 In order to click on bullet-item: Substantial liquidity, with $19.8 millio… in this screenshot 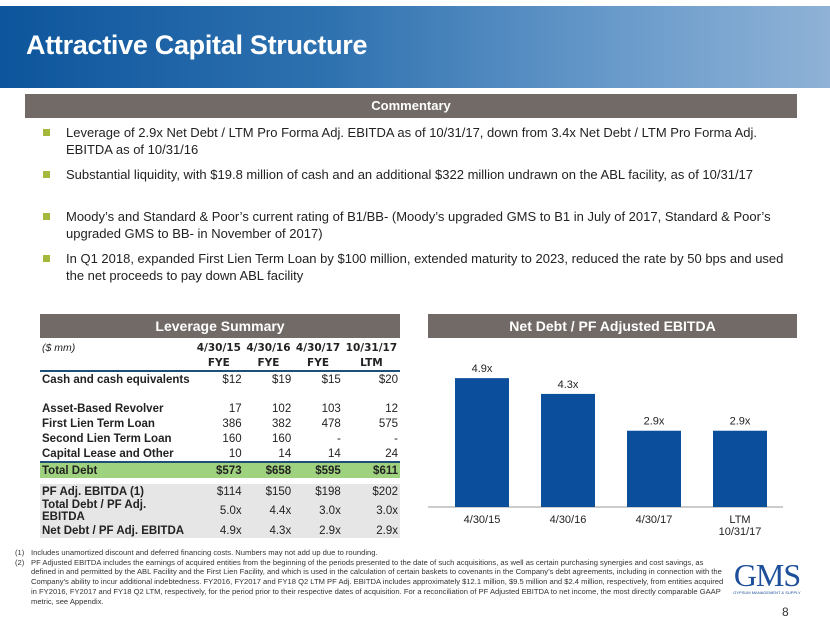, I will do `click(414, 174)`.